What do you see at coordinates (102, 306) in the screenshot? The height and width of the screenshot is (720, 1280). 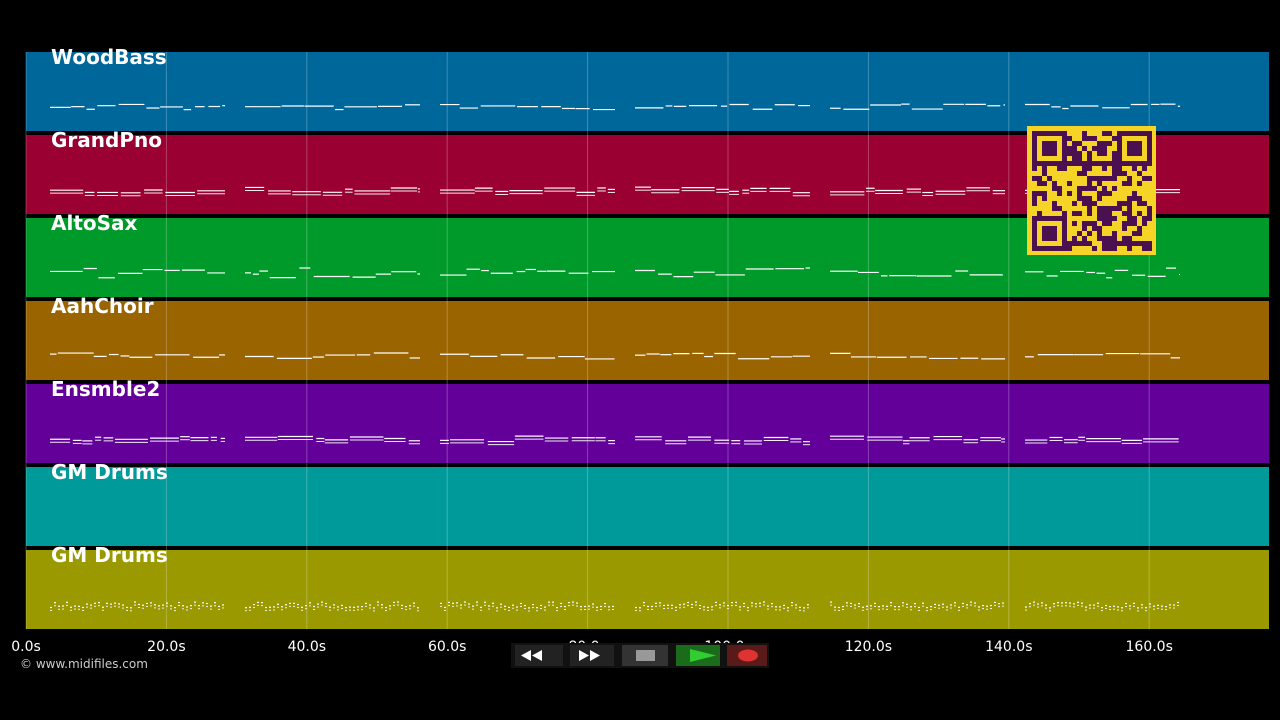 I see `track-name: AahChoir` at bounding box center [102, 306].